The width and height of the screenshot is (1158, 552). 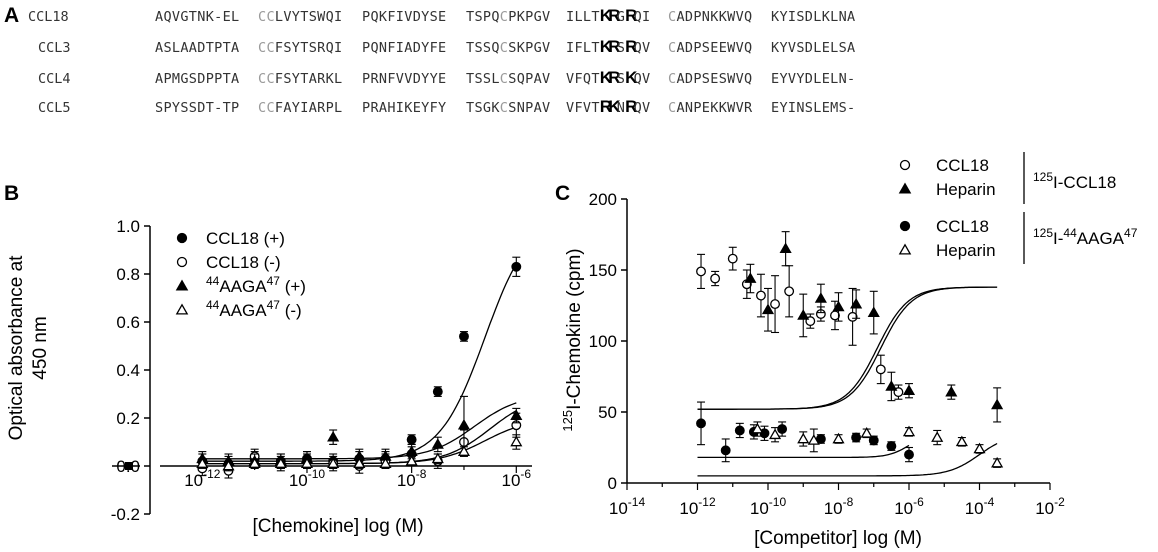 I want to click on sequence-block: PRNFVVDYYE, so click(x=404, y=79).